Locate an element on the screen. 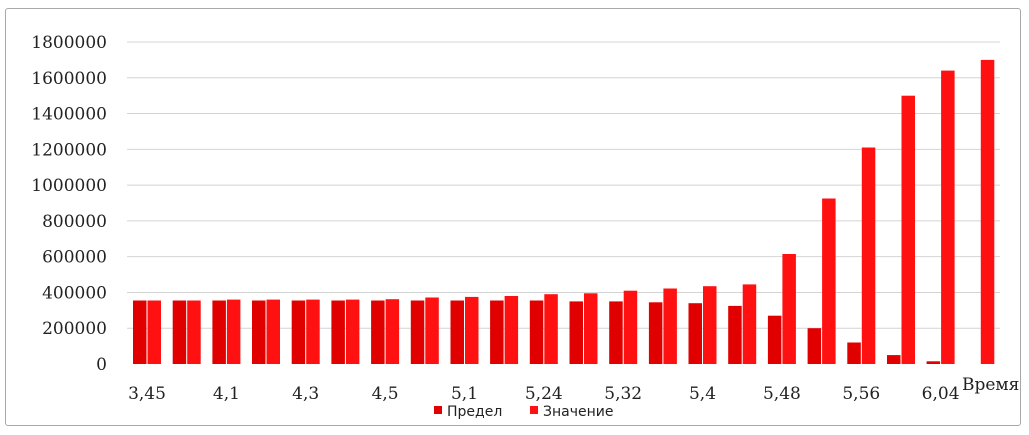  legend-label-series-2: Значение is located at coordinates (578, 412).